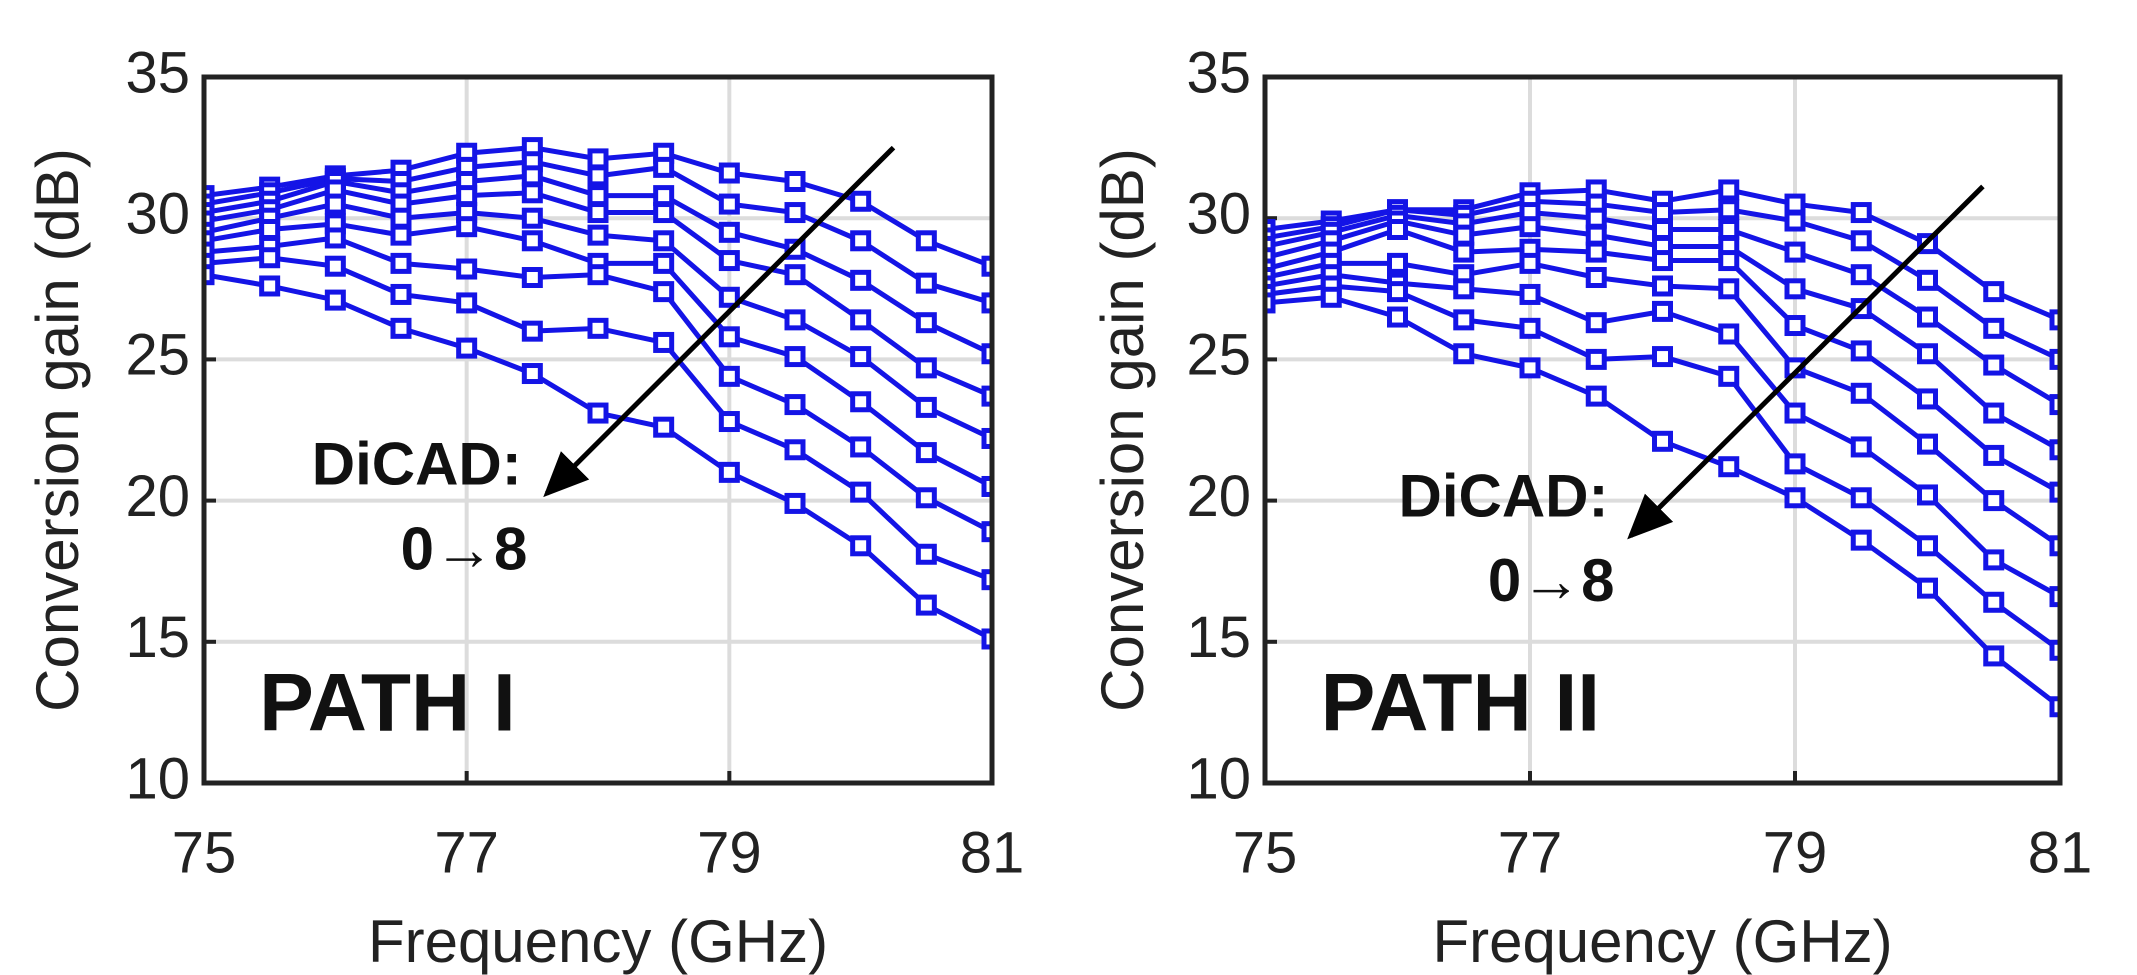 The height and width of the screenshot is (975, 2137). What do you see at coordinates (1460, 703) in the screenshot?
I see `panel-label: PATH II` at bounding box center [1460, 703].